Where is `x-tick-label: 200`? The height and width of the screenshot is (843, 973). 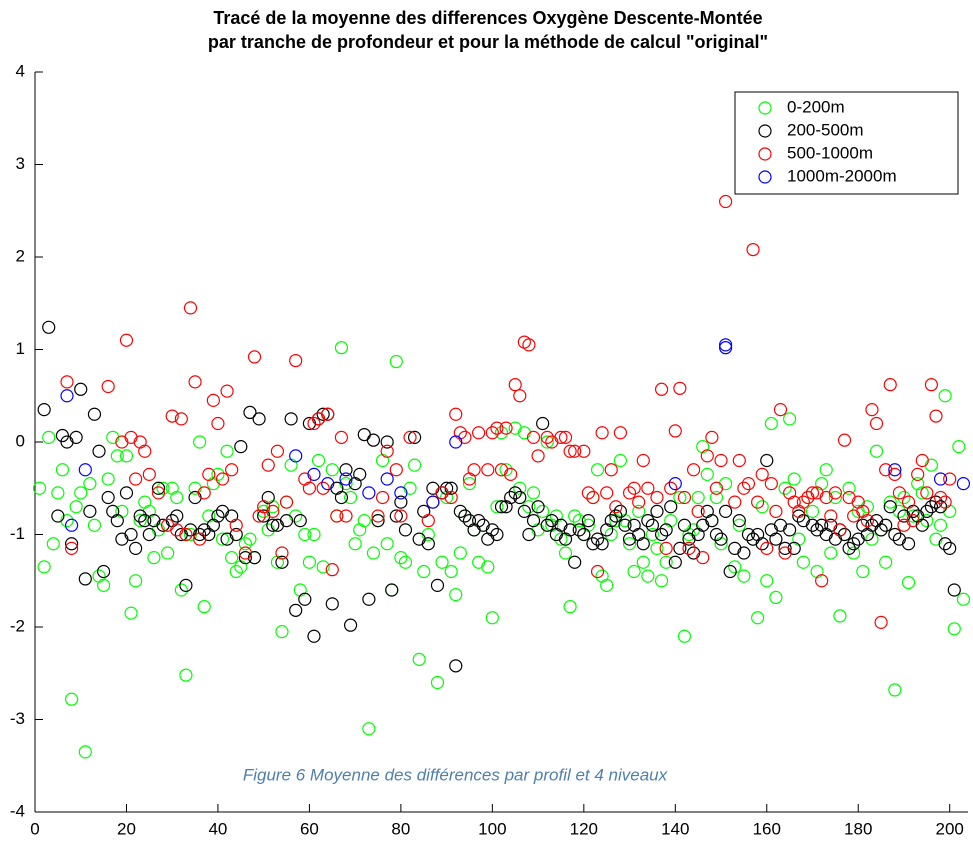 x-tick-label: 200 is located at coordinates (950, 828).